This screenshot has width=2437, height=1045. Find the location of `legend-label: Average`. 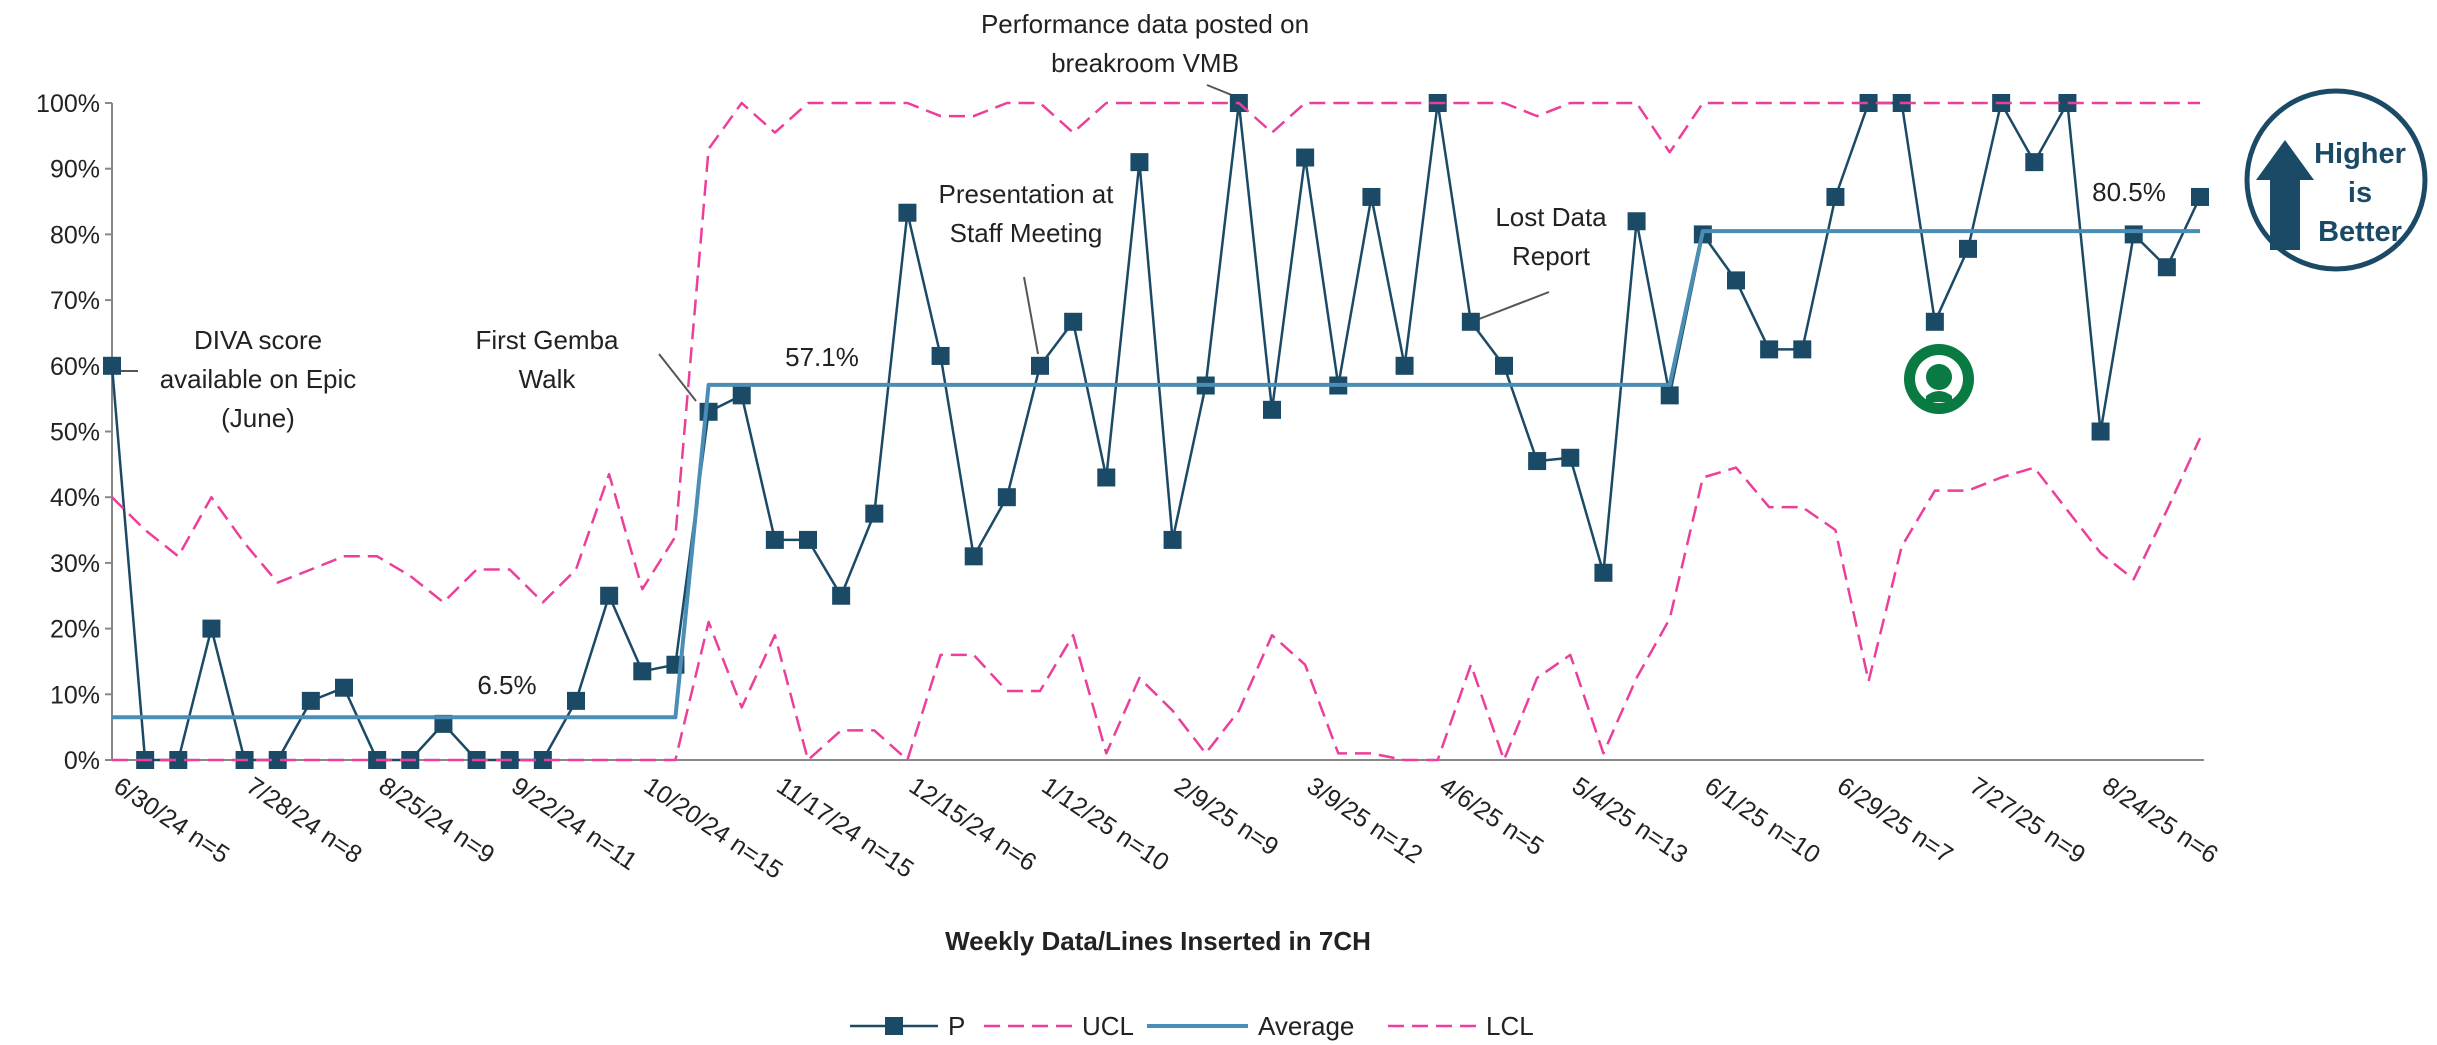

legend-label: Average is located at coordinates (1306, 1026).